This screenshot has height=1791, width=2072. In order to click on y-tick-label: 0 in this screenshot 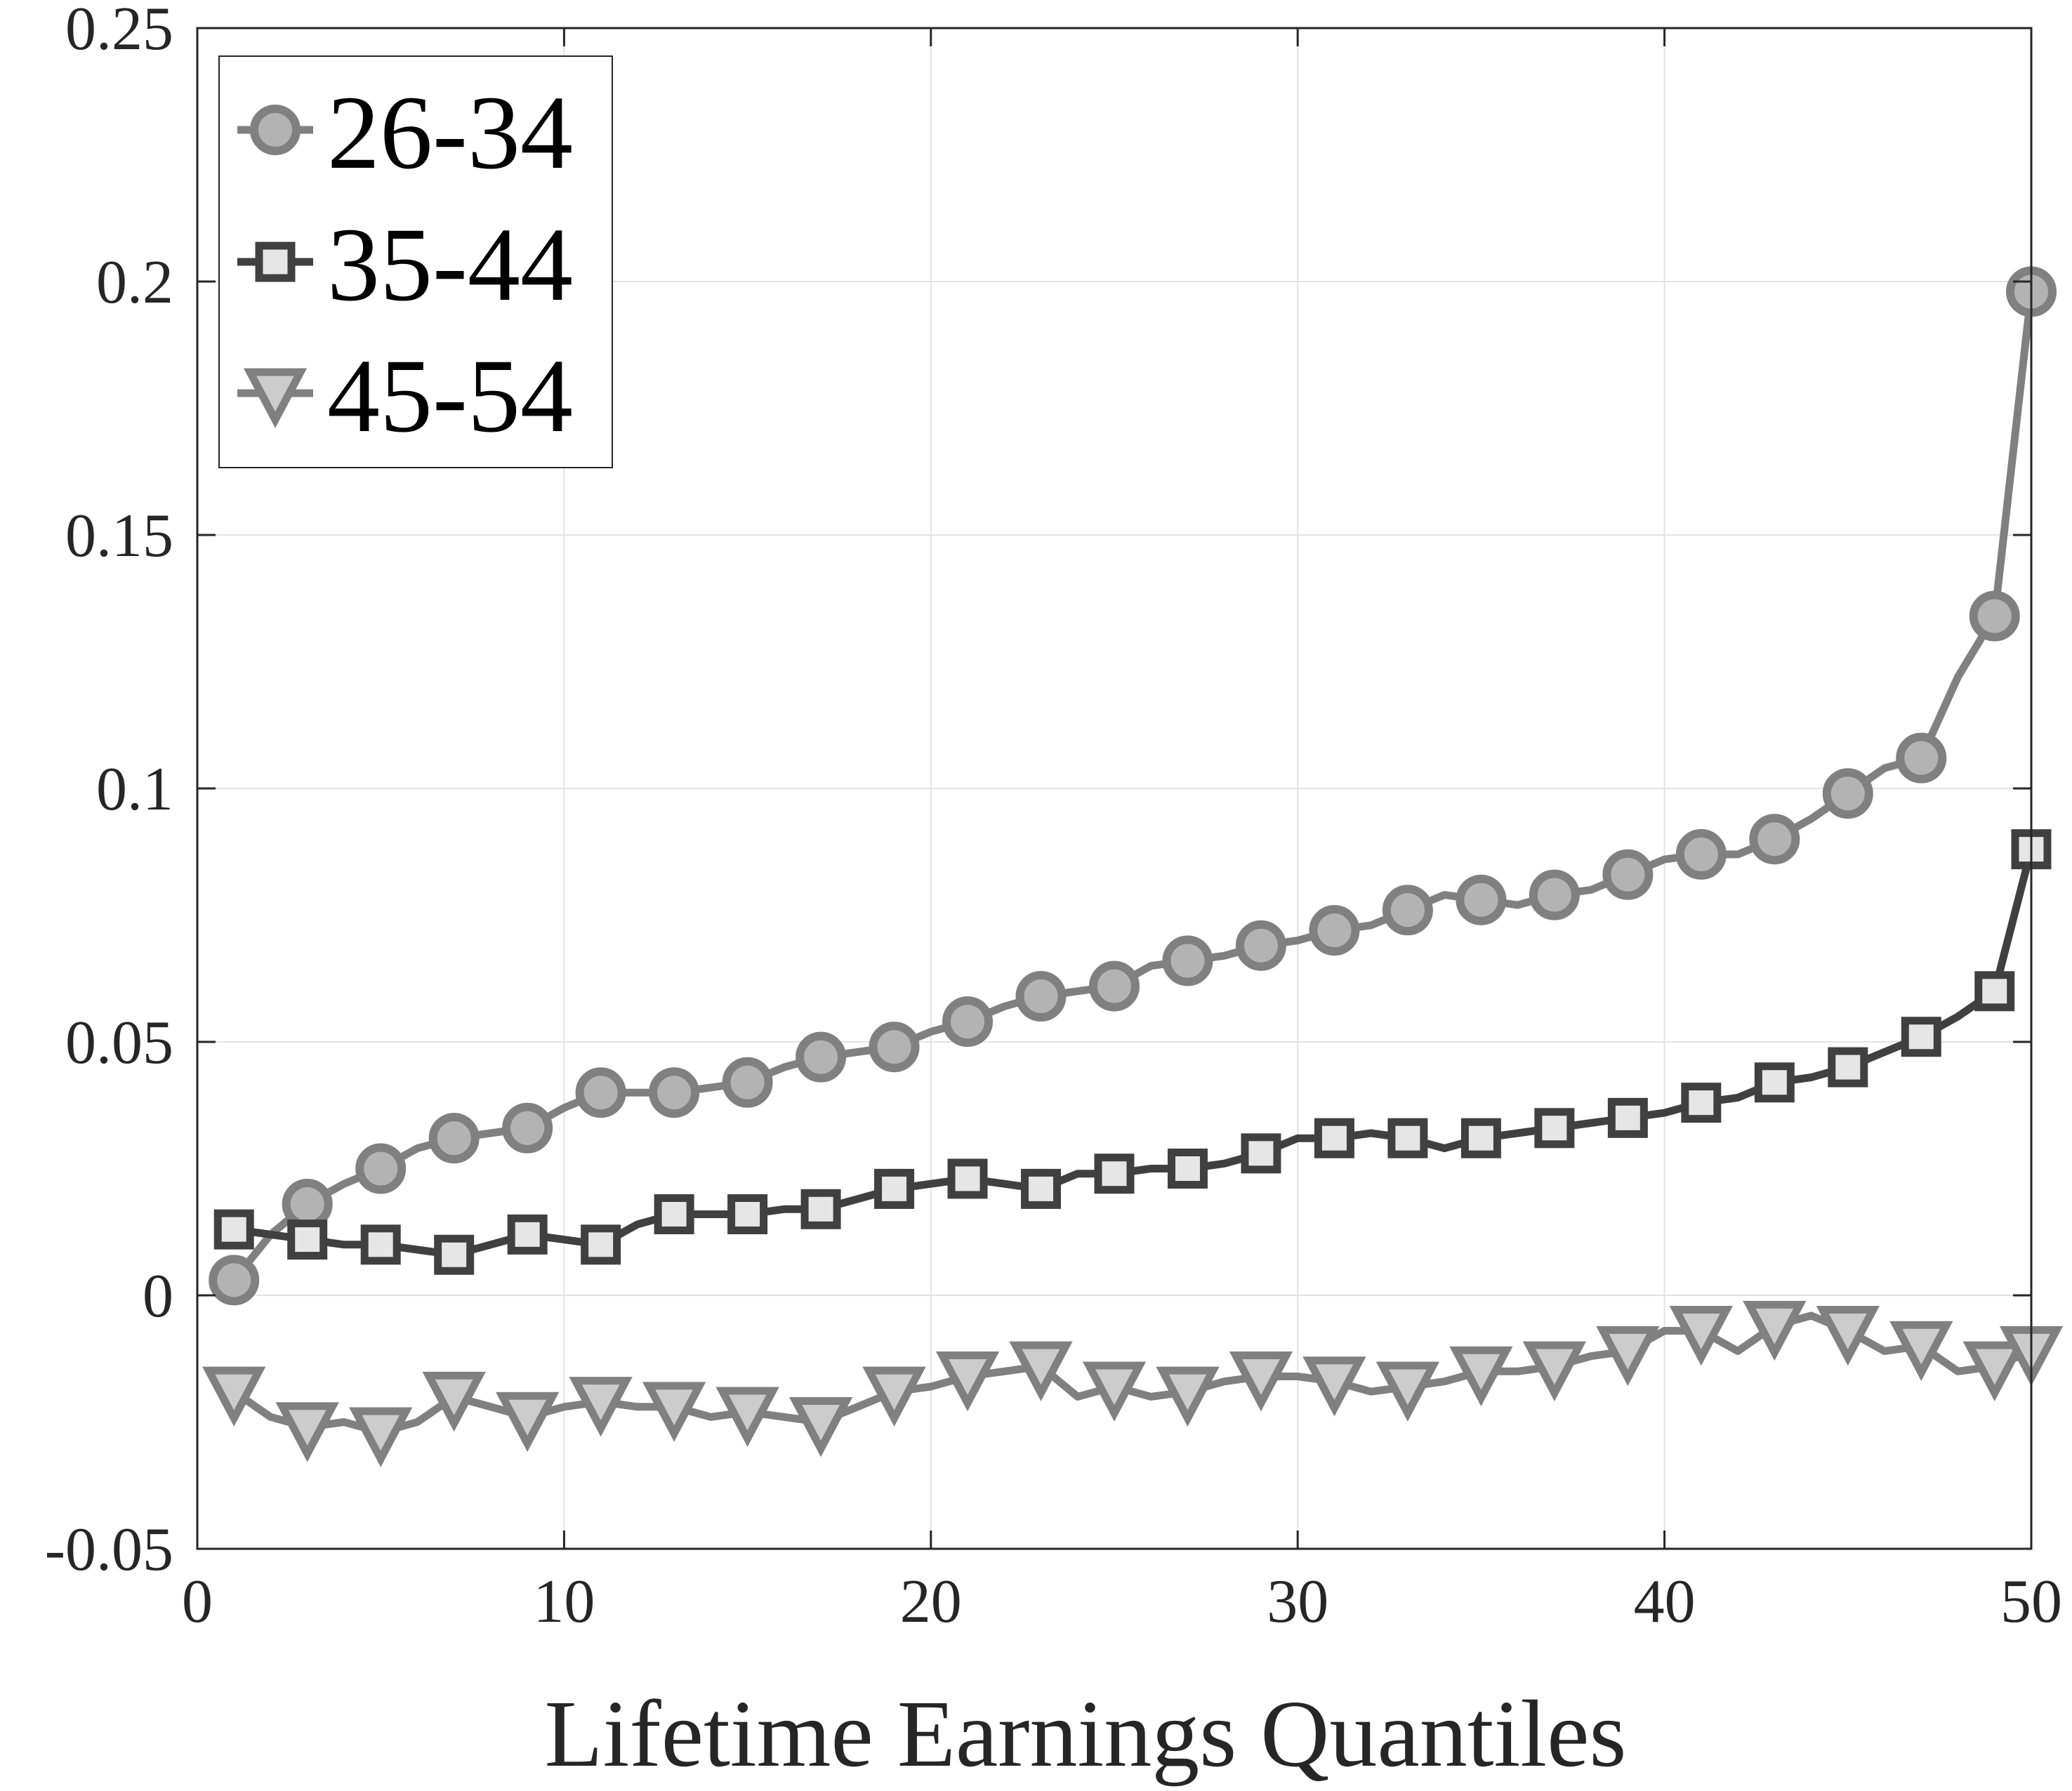, I will do `click(158, 1296)`.